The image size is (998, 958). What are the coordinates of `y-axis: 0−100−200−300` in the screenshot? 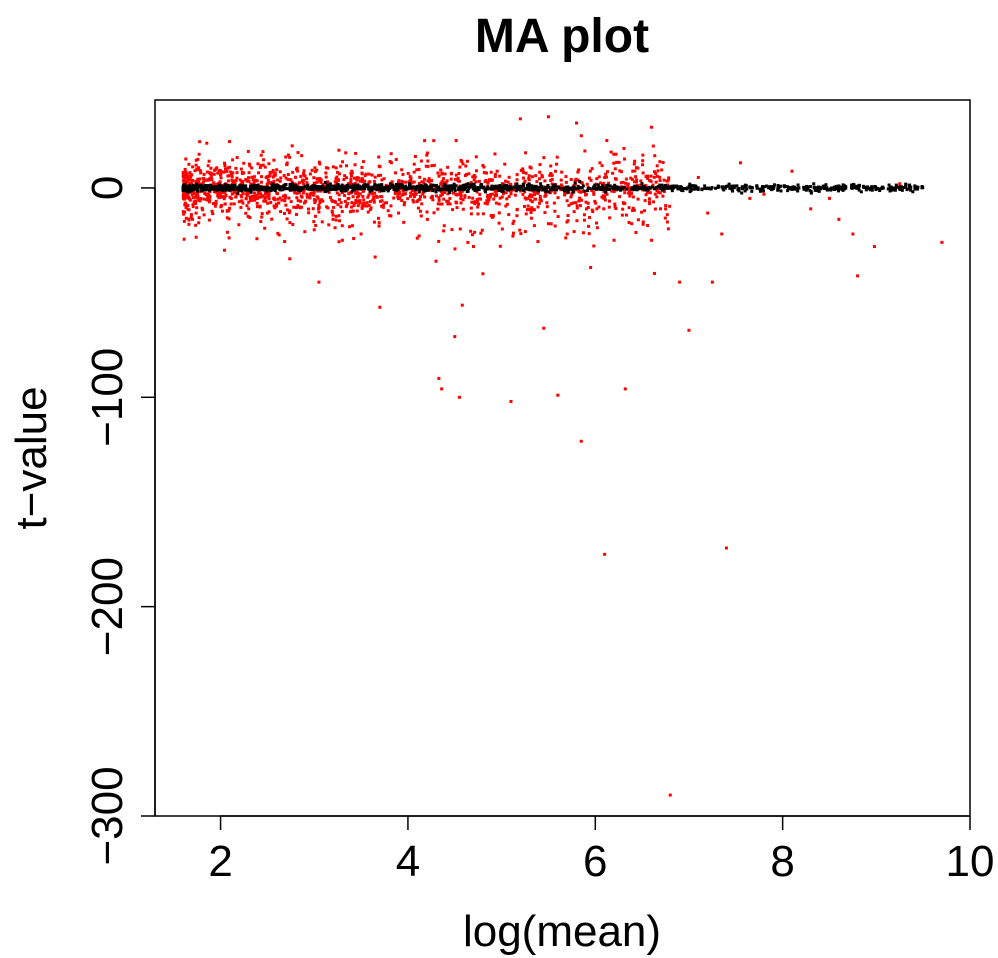 It's located at (119, 521).